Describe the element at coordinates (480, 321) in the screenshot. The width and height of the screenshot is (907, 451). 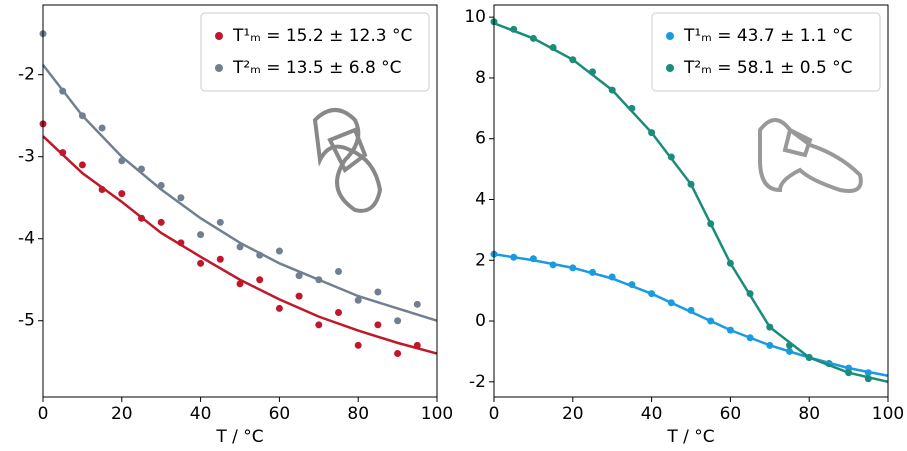
I see `y-tick-label: 0` at that location.